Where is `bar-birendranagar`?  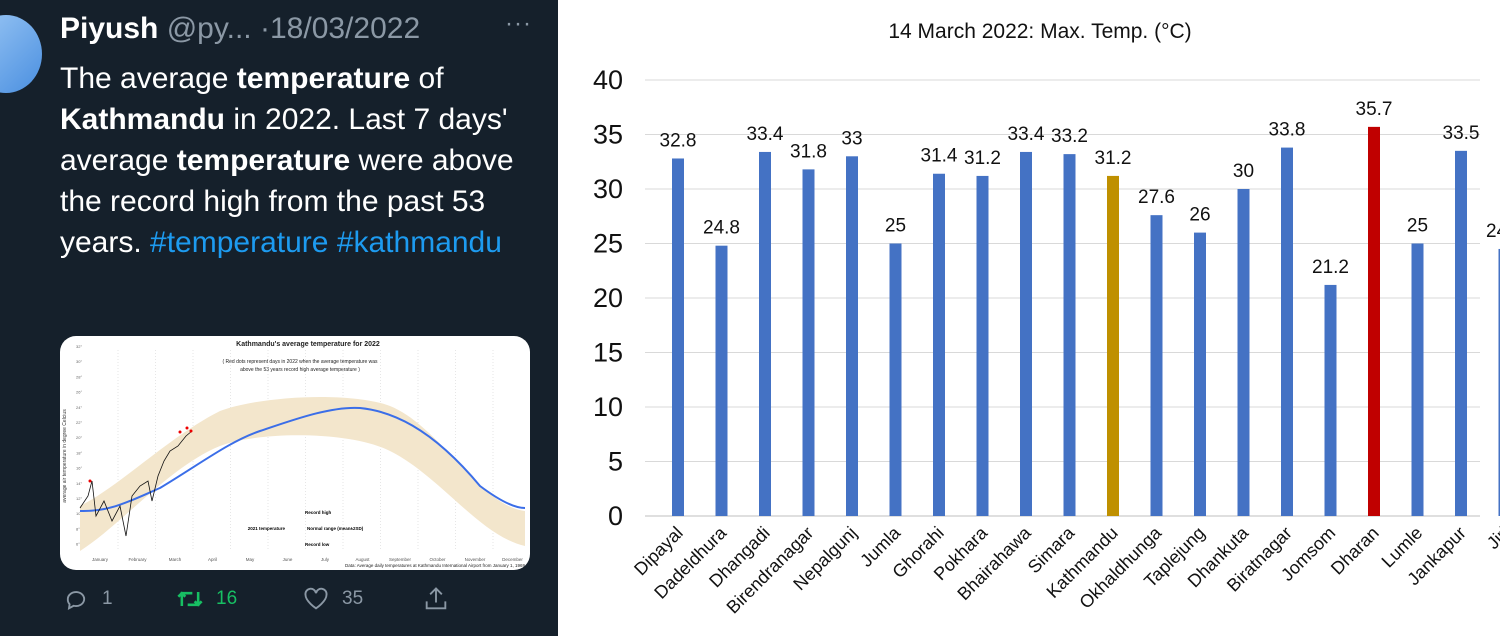
bar-birendranagar is located at coordinates (808, 342).